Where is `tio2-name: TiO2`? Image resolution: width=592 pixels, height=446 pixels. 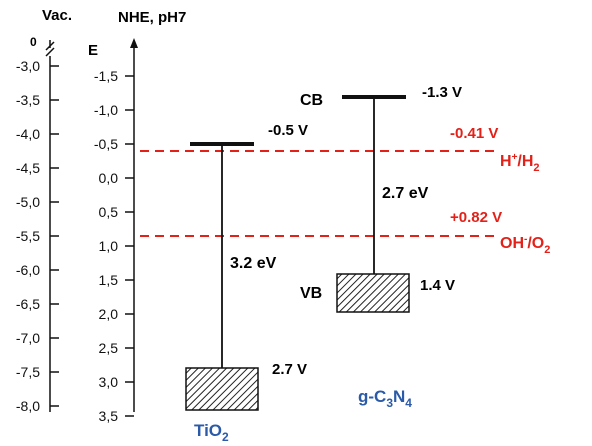
tio2-name: TiO2 is located at coordinates (211, 432).